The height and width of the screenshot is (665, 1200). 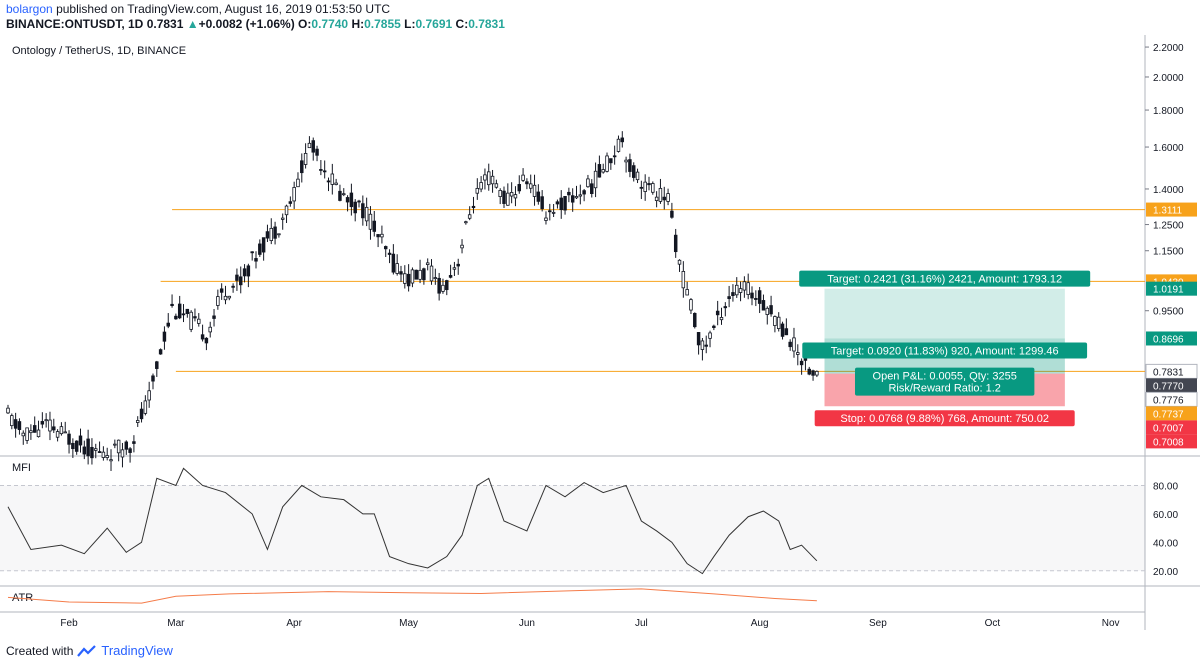 What do you see at coordinates (29, 9) in the screenshot?
I see `author-link: bolargon` at bounding box center [29, 9].